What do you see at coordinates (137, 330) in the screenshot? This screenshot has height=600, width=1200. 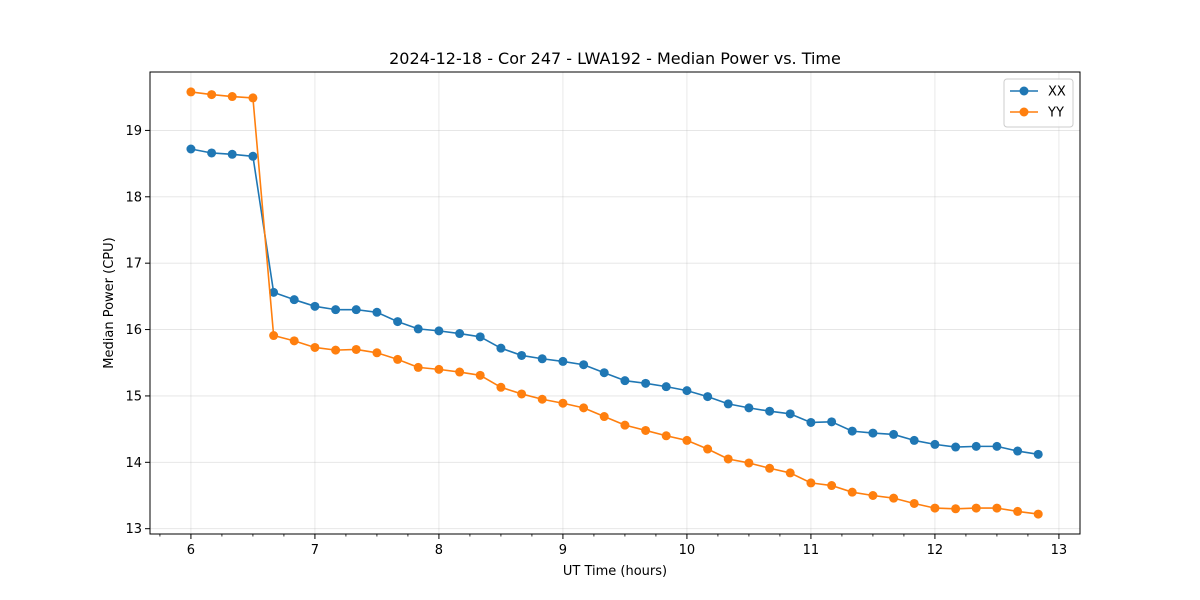 I see `y-axis-ticks: 13 14 15 16 17 18 19` at bounding box center [137, 330].